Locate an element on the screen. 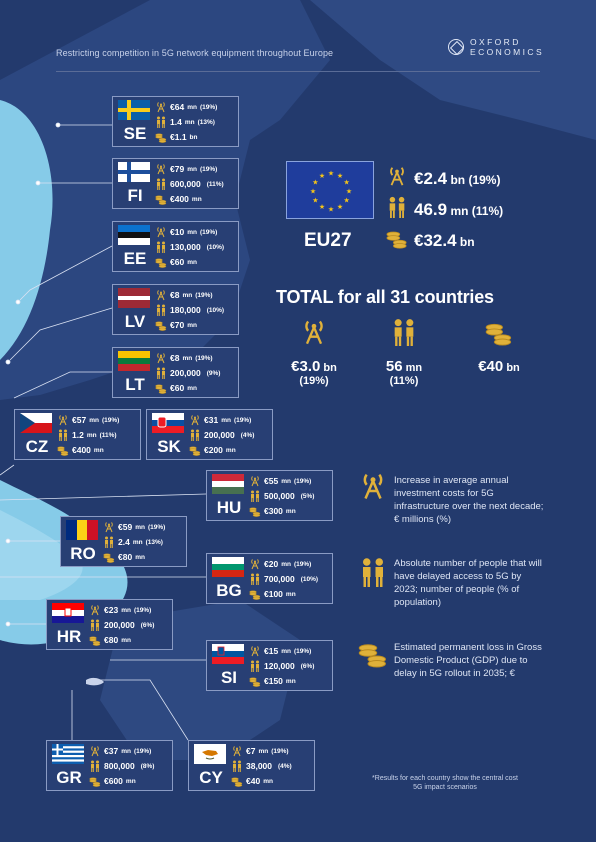  total-people: 56 mn (11%) is located at coordinates (404, 352).